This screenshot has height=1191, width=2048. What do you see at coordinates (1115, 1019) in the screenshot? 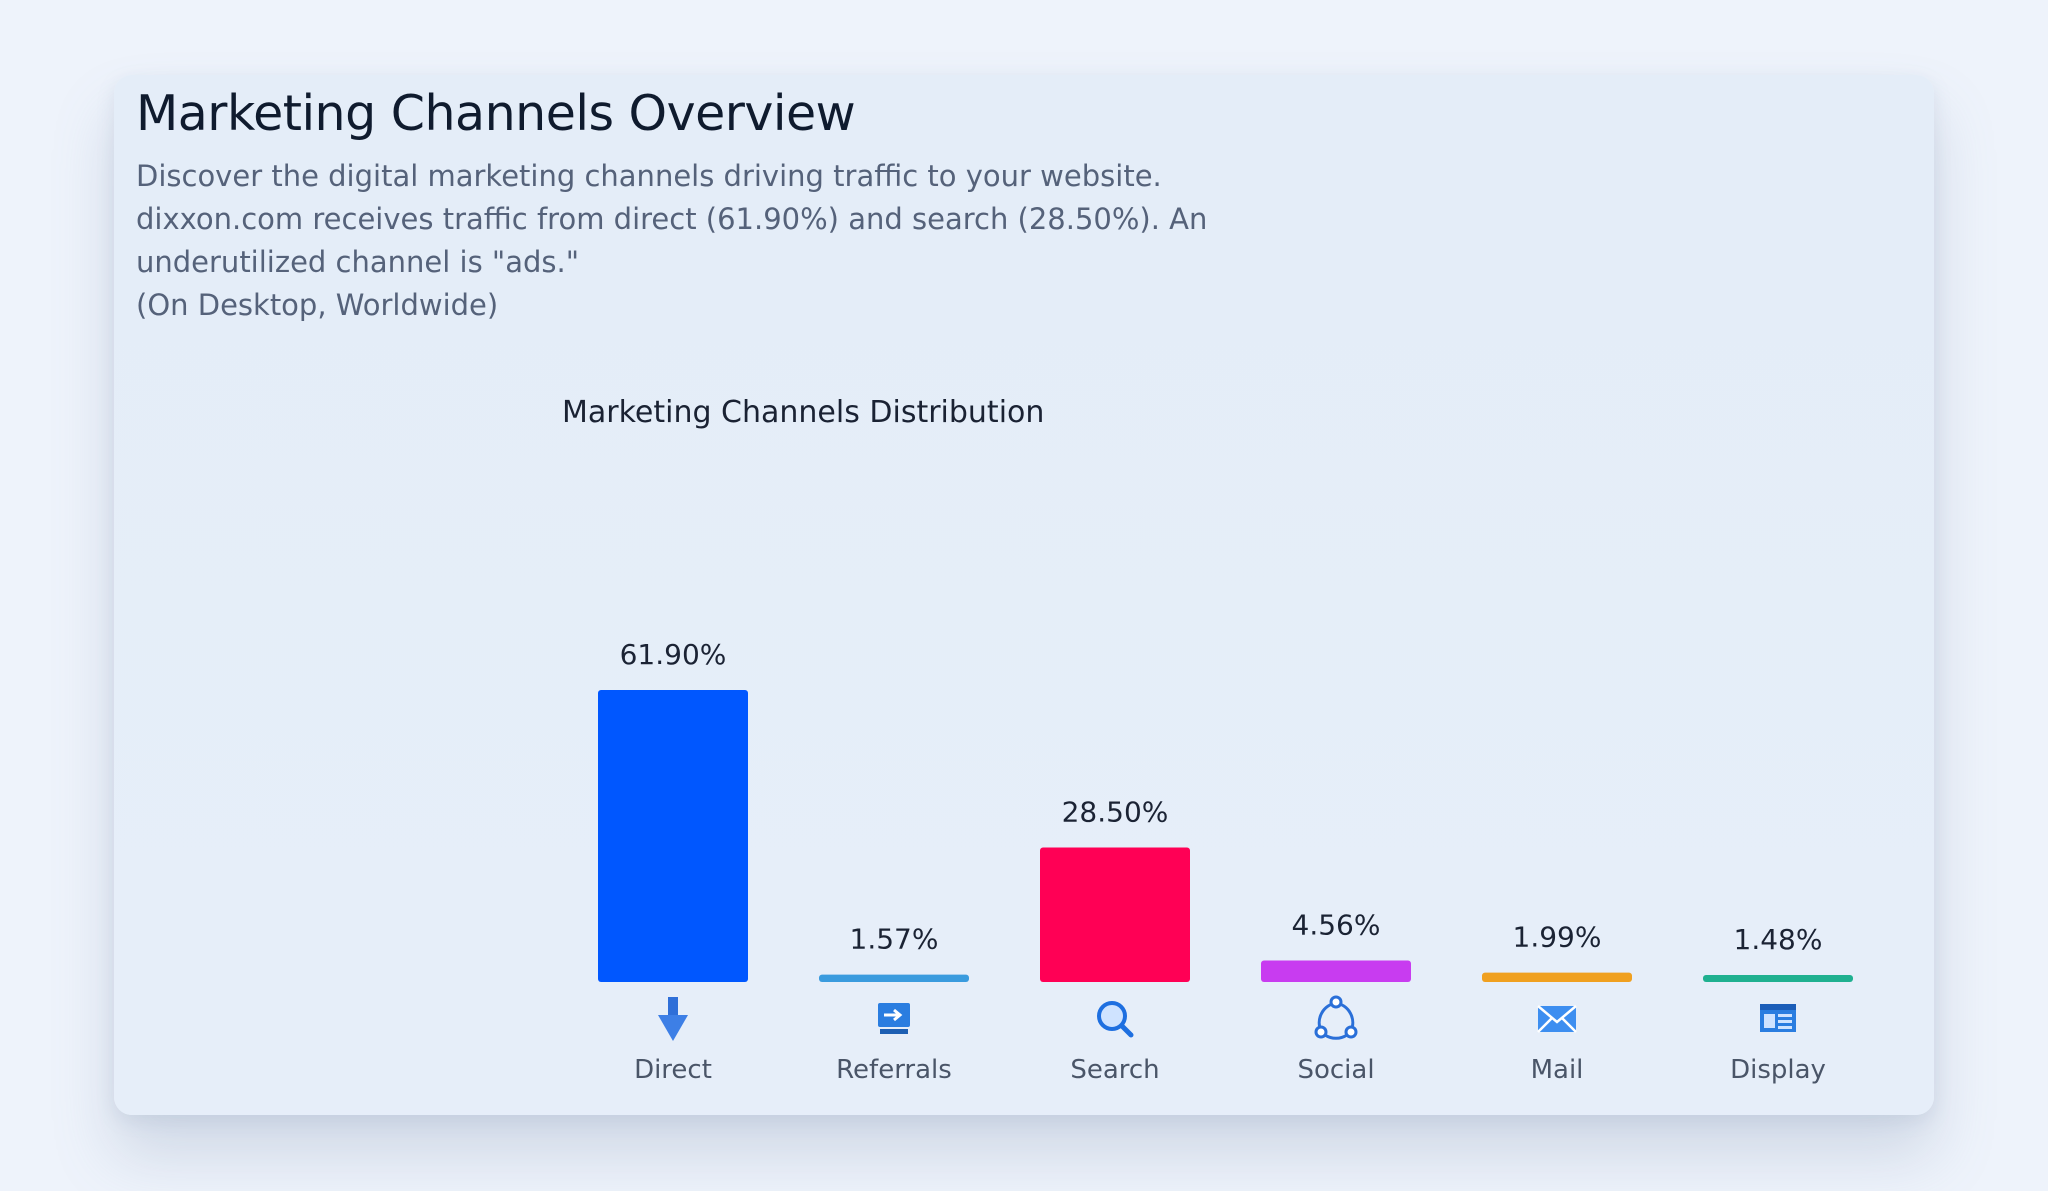
I see `search-icon` at bounding box center [1115, 1019].